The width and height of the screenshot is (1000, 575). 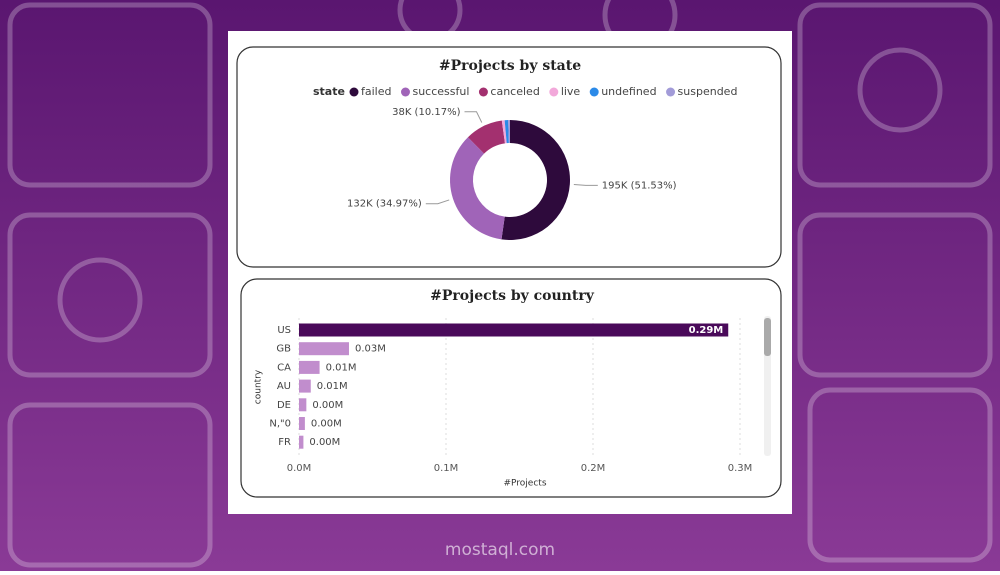 I want to click on y-tick-label: CA, so click(x=284, y=367).